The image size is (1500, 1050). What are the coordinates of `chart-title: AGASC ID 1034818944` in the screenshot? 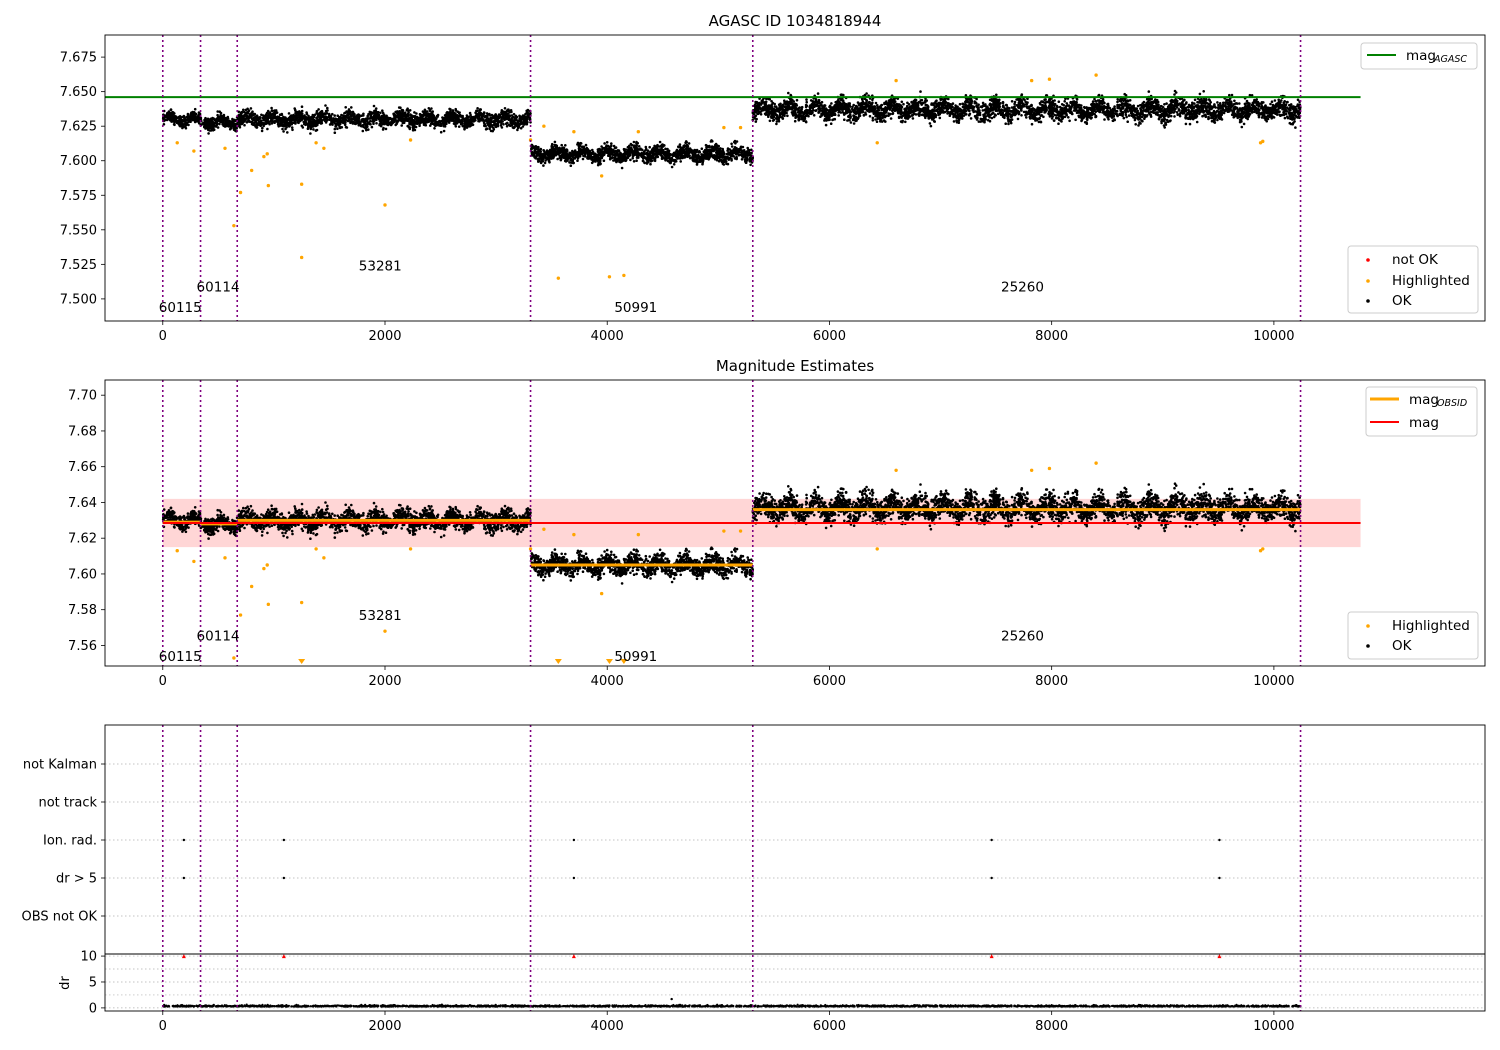 It's located at (795, 21).